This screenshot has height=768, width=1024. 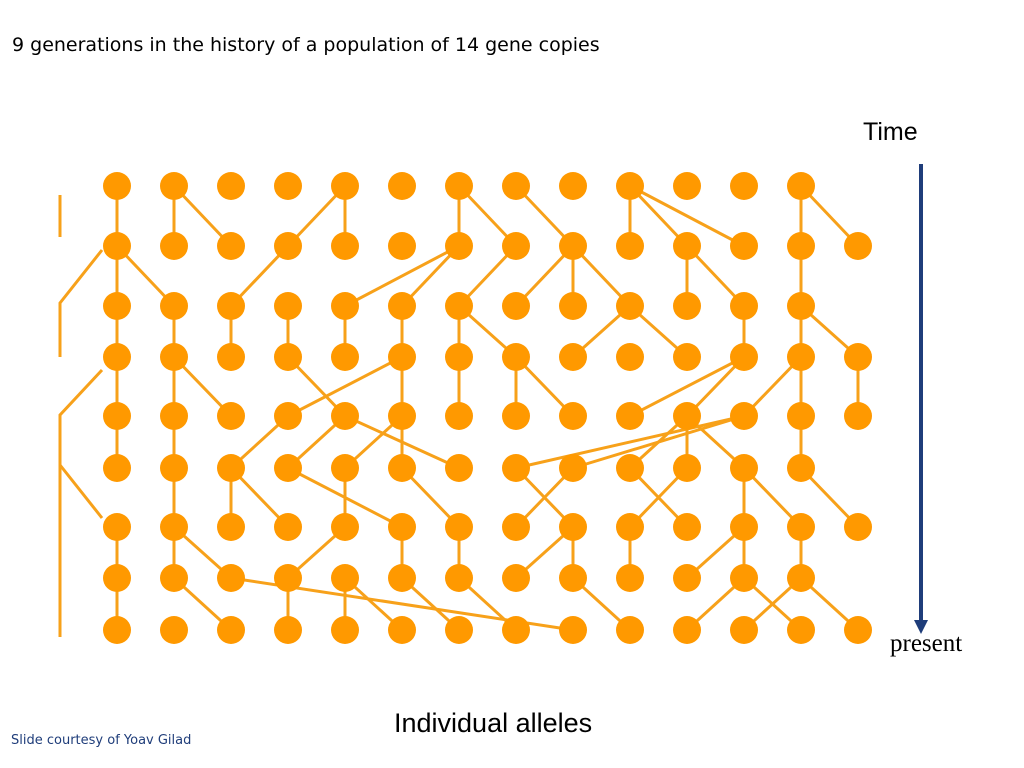 I want to click on left-bracket-lines, so click(x=81, y=416).